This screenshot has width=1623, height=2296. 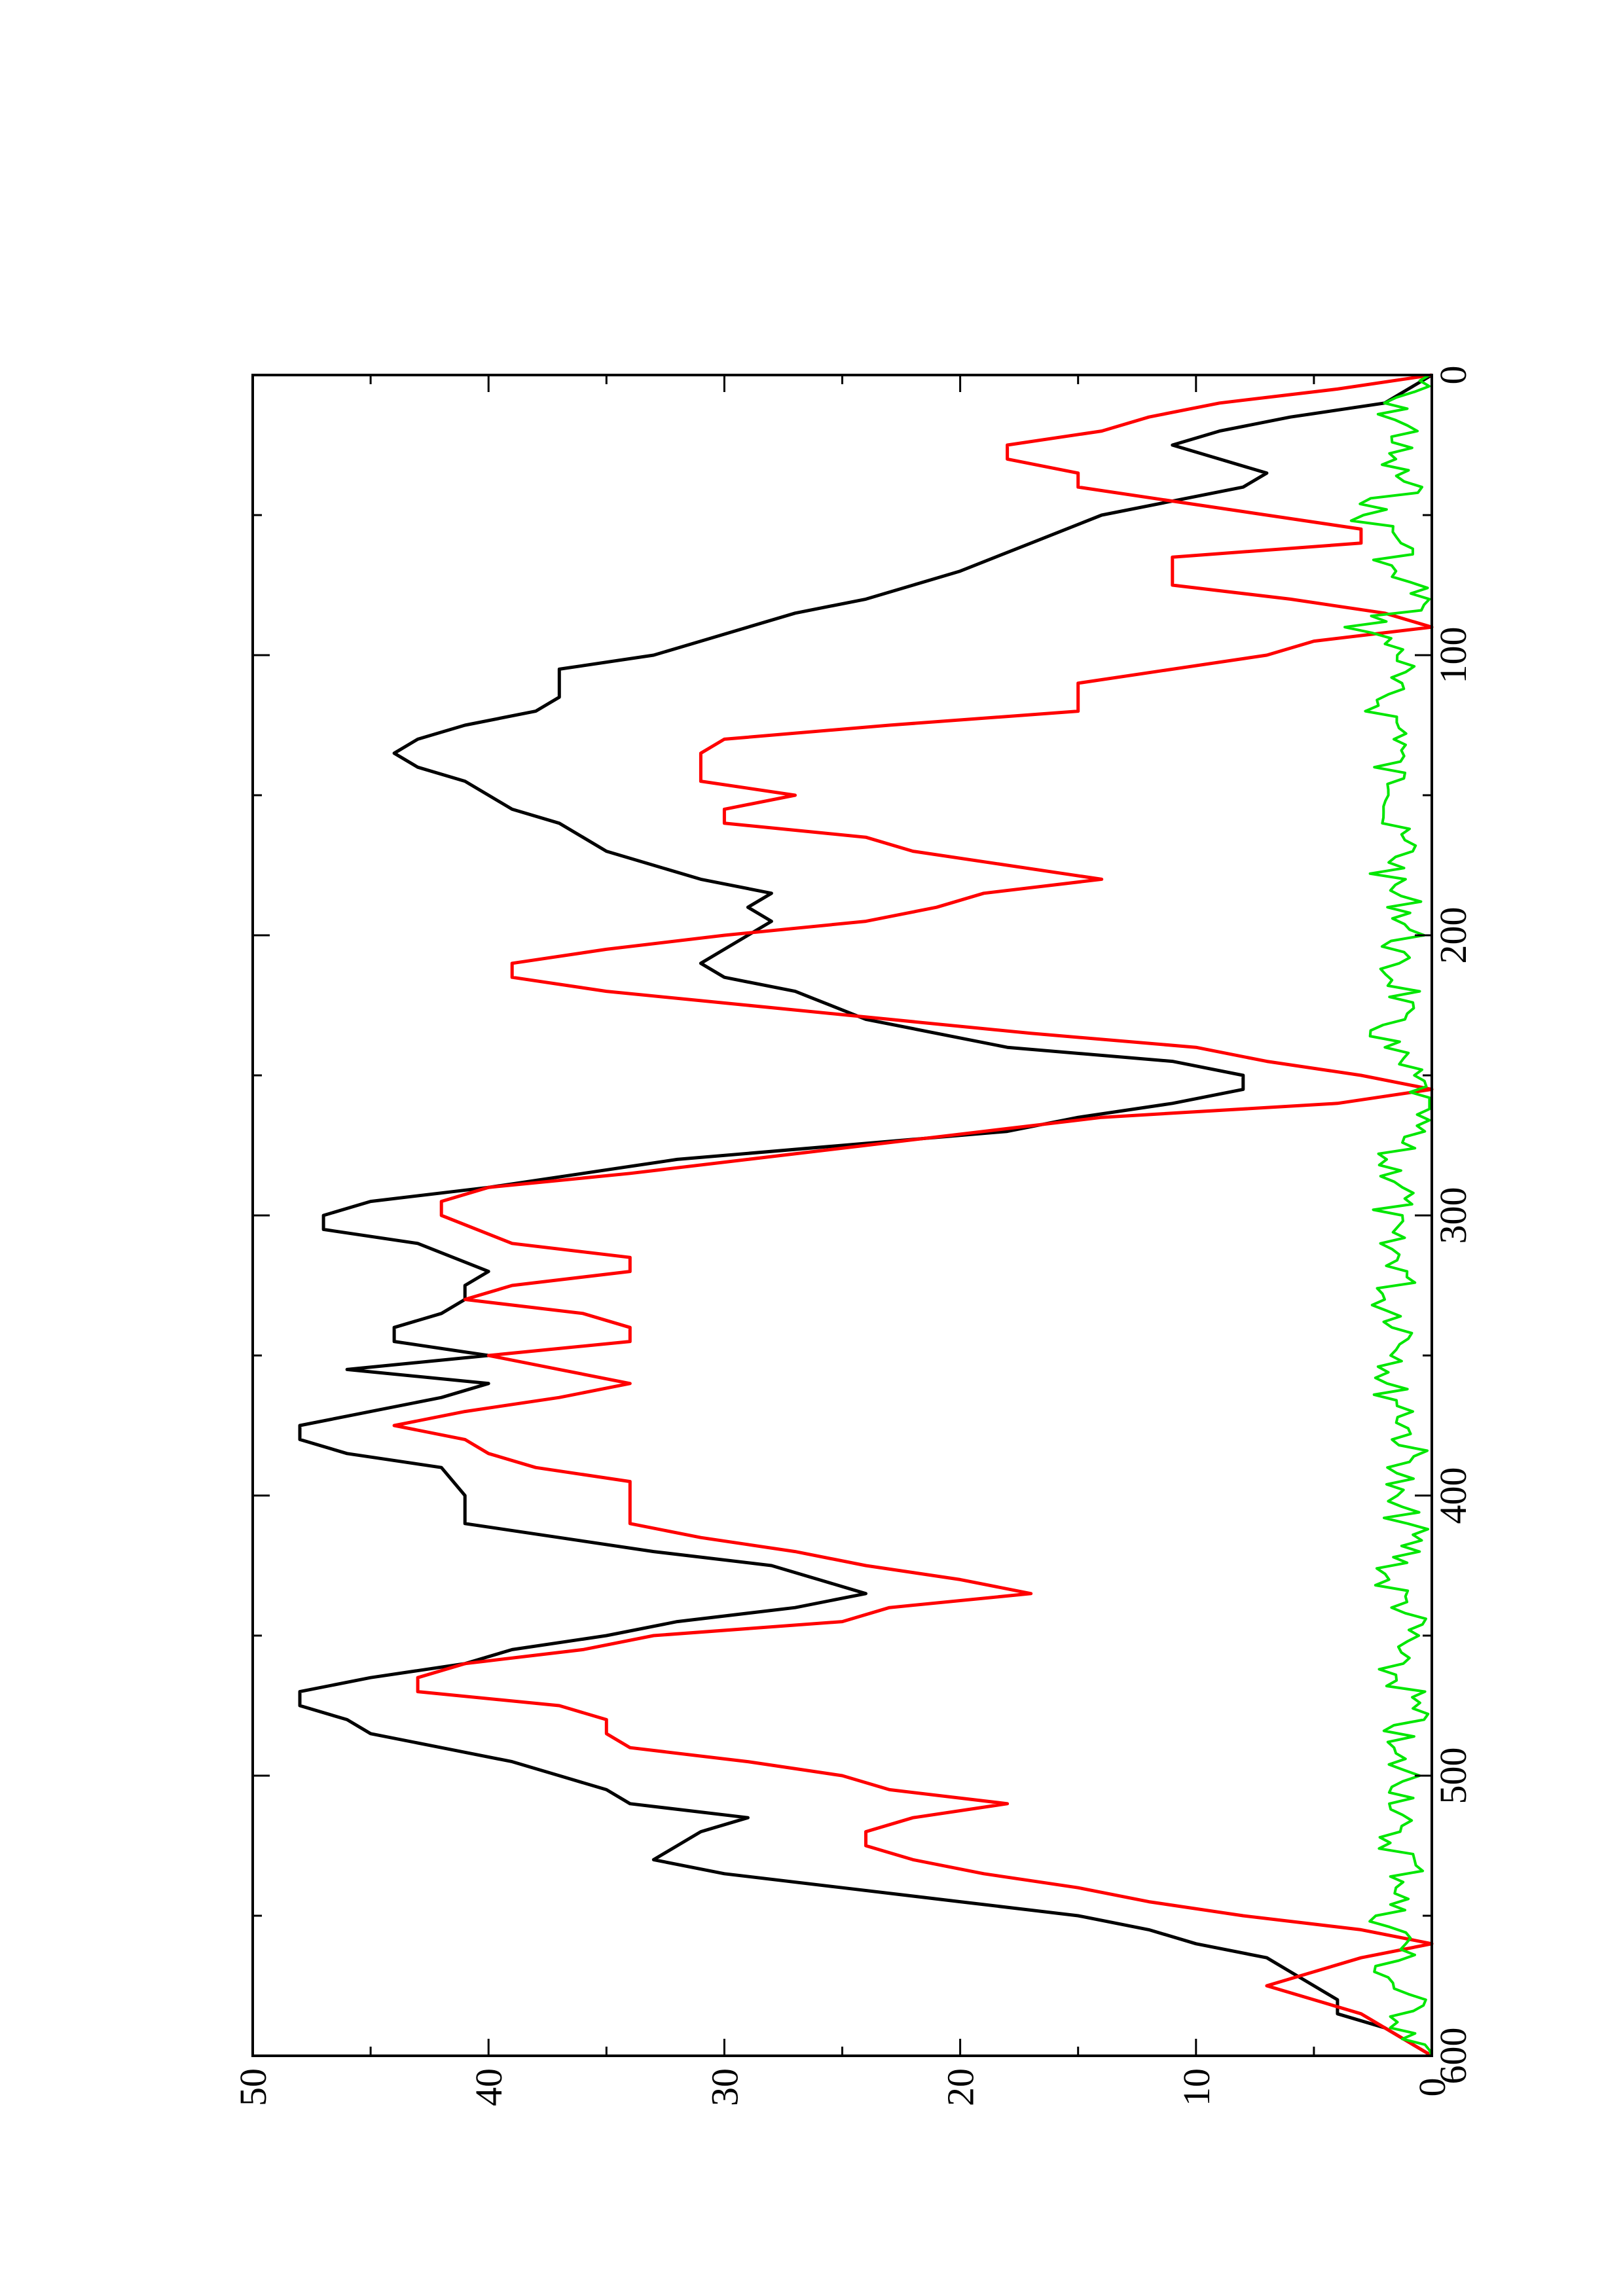 What do you see at coordinates (1196, 2087) in the screenshot?
I see `y-tick-label: 10` at bounding box center [1196, 2087].